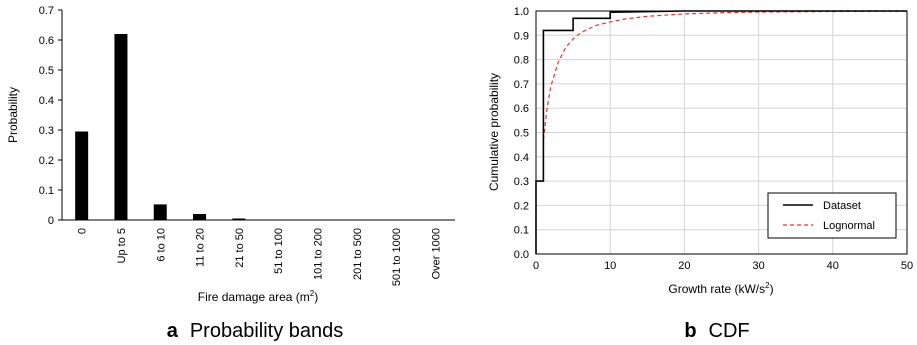 This screenshot has height=345, width=917. Describe the element at coordinates (83, 231) in the screenshot. I see `panel-a-xtick-label: 0` at that location.